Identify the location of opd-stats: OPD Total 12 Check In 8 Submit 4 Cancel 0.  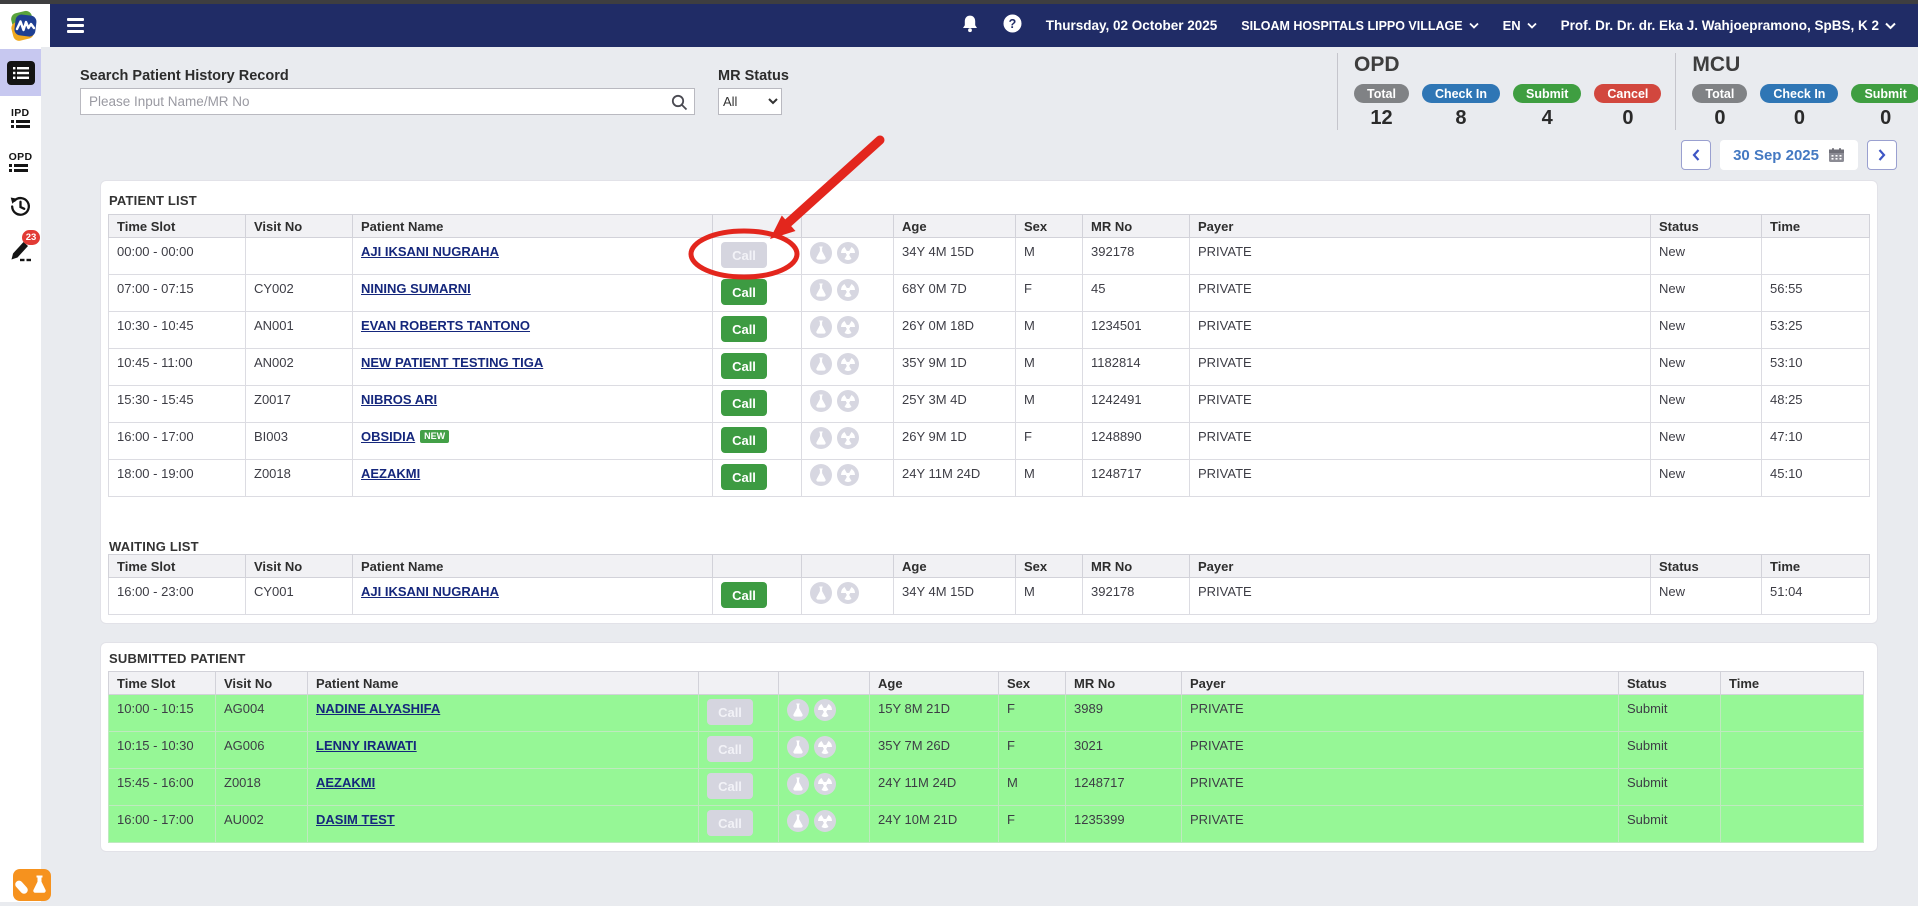
(1506, 91).